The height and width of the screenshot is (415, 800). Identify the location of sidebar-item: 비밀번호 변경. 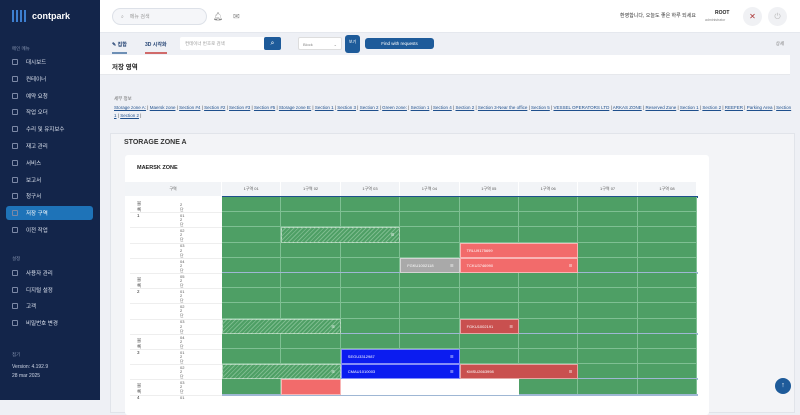
(49, 323).